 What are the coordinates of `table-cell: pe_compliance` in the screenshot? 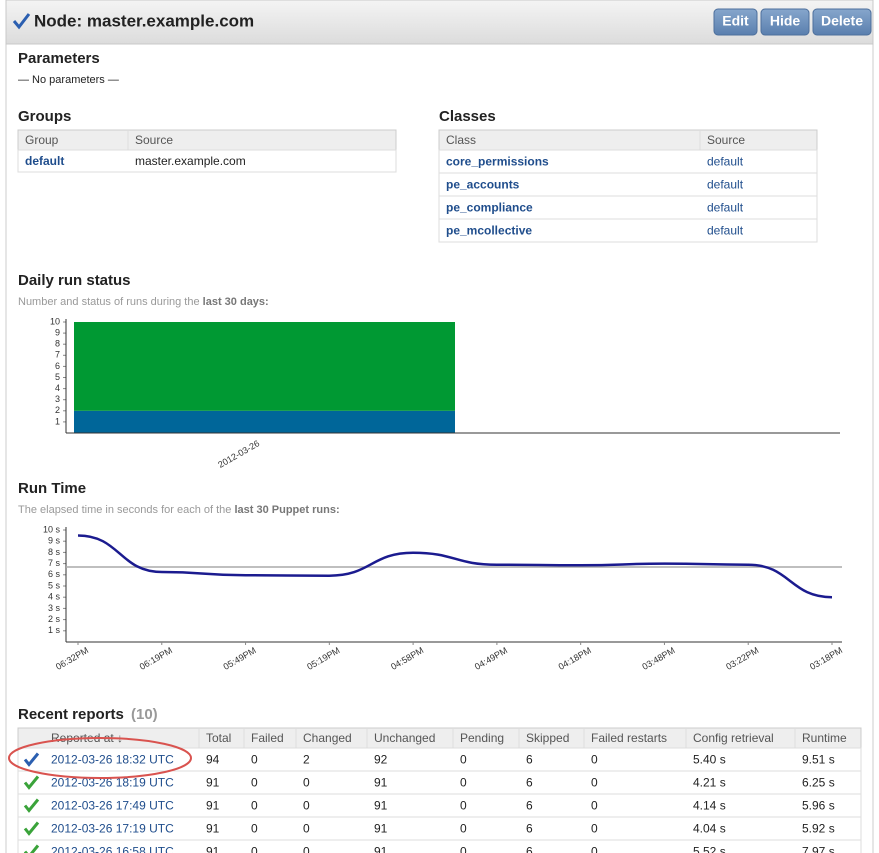 It's located at (489, 208).